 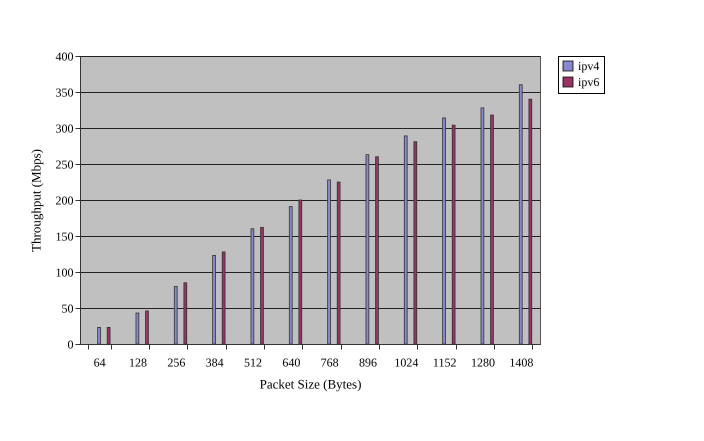 I want to click on x-tick-label: 896, so click(x=368, y=363).